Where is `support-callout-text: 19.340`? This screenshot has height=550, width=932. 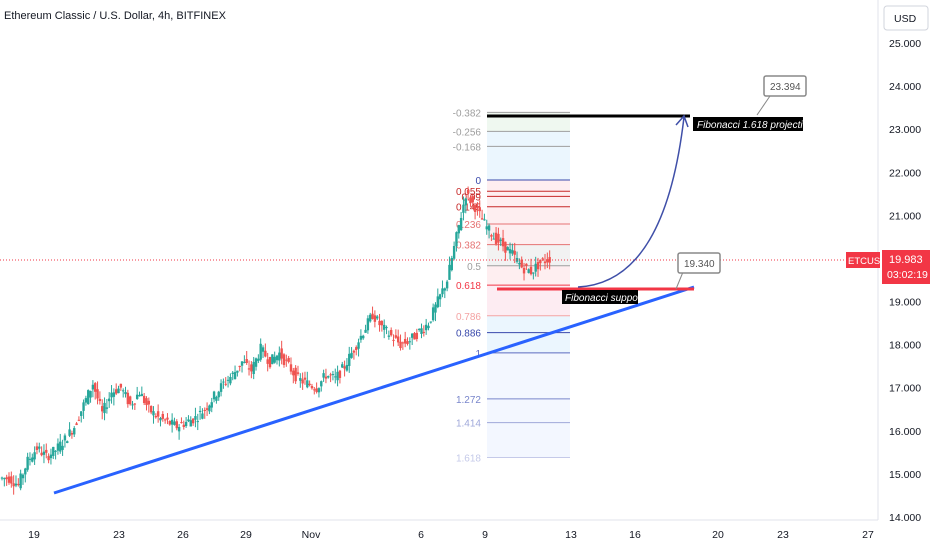
support-callout-text: 19.340 is located at coordinates (699, 264).